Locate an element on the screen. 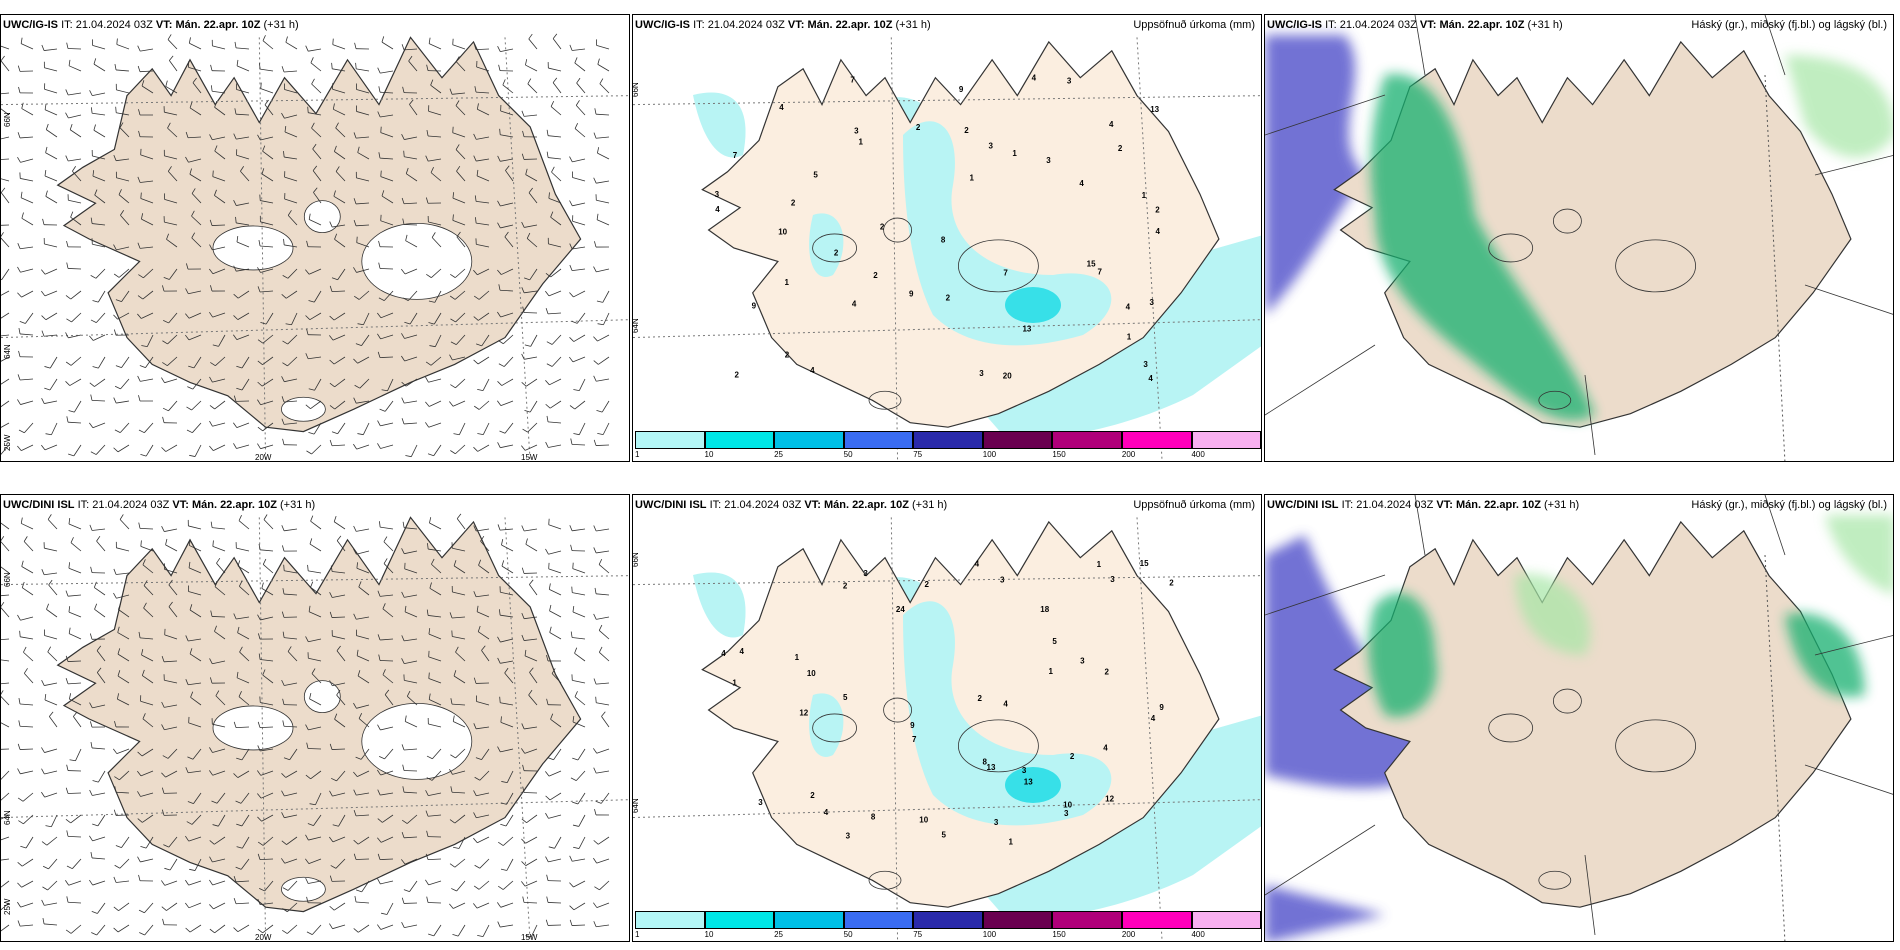 This screenshot has height=950, width=1900. boundary-line is located at coordinates (1420, 45).